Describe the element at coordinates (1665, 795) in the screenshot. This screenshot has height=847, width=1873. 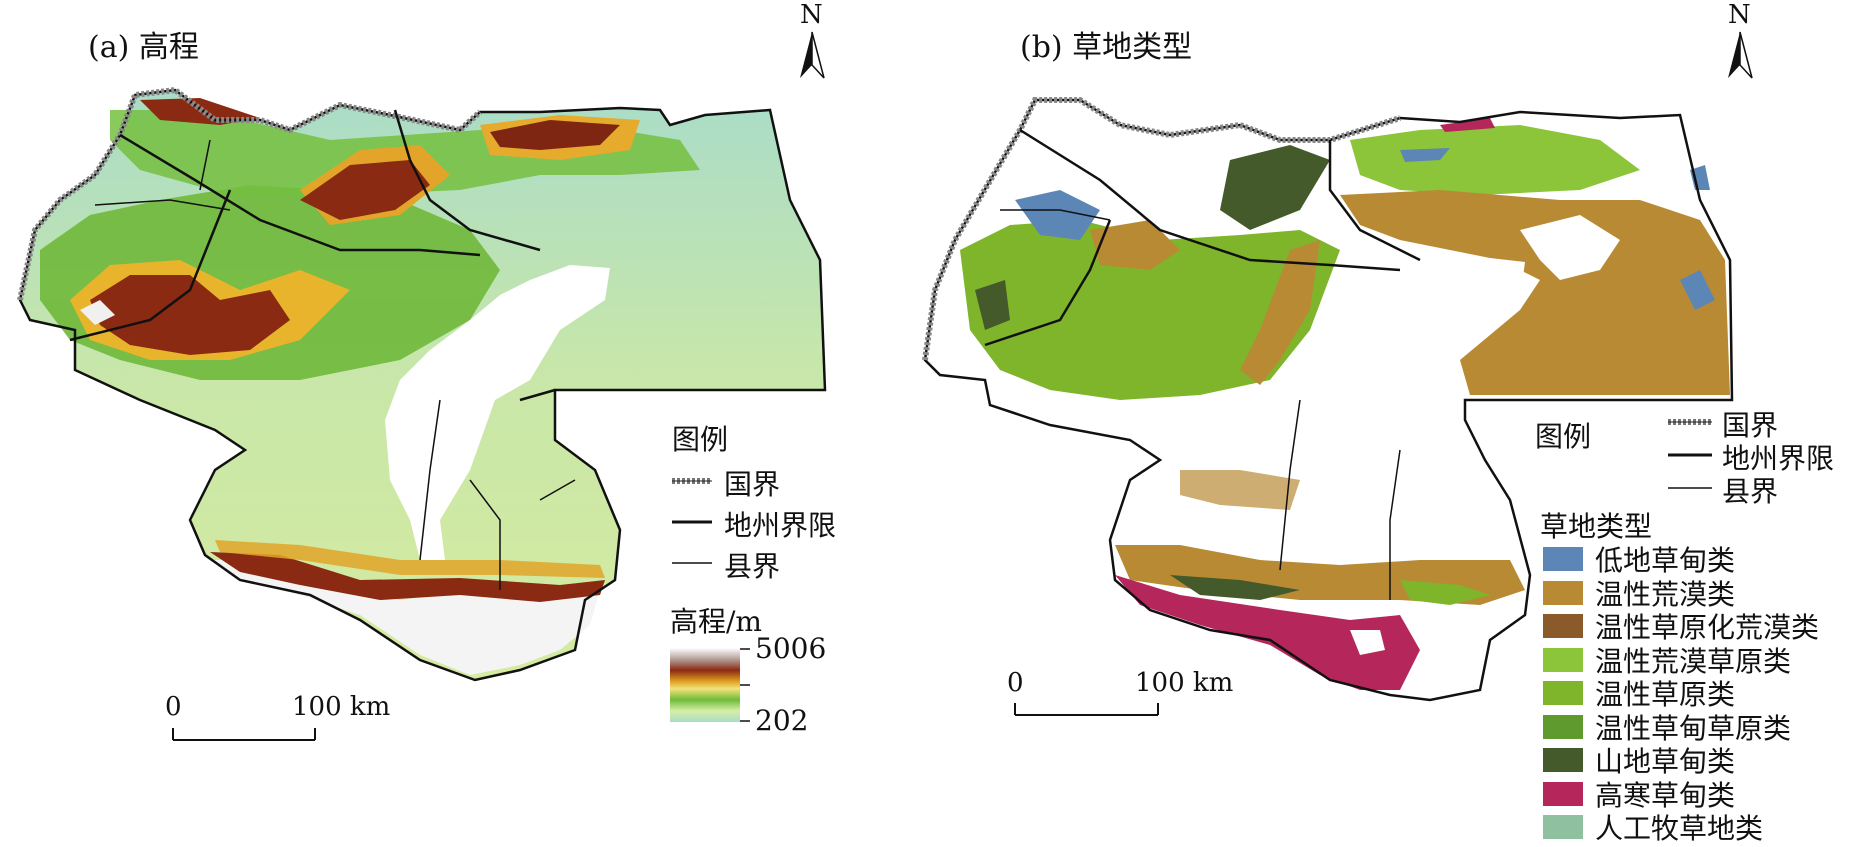
I see `legend-class-label: 高寒草甸类` at that location.